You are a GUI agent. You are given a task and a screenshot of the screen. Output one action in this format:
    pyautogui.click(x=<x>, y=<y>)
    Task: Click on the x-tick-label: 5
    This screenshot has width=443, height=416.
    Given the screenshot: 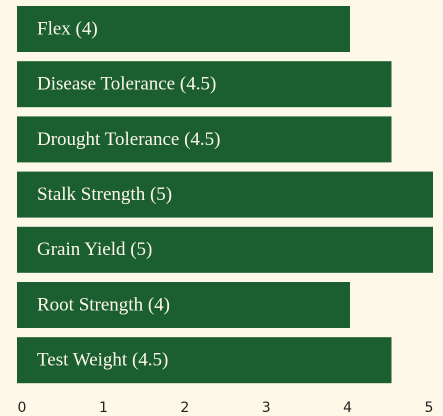 What is the action you would take?
    pyautogui.click(x=429, y=408)
    